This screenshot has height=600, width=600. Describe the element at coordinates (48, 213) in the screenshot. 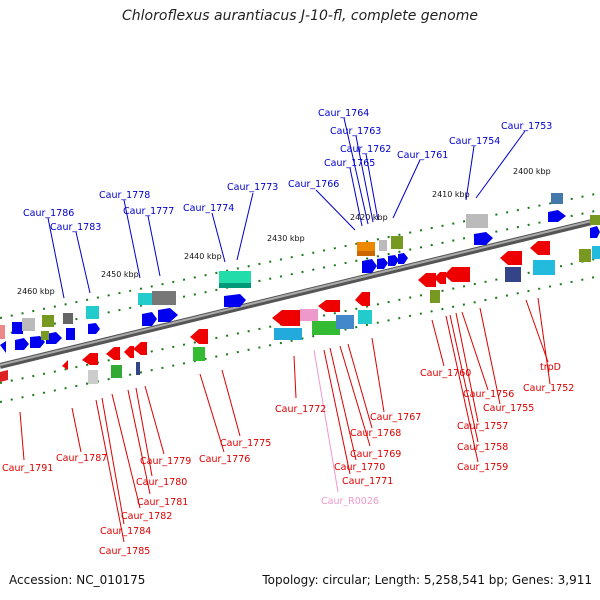

I see `gene-label: Caur_1786` at that location.